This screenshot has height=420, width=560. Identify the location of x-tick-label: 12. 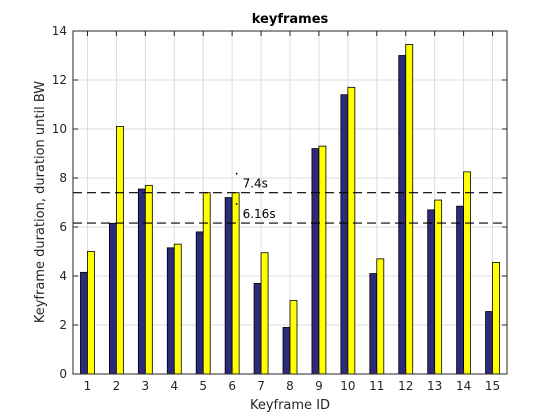
(405, 386).